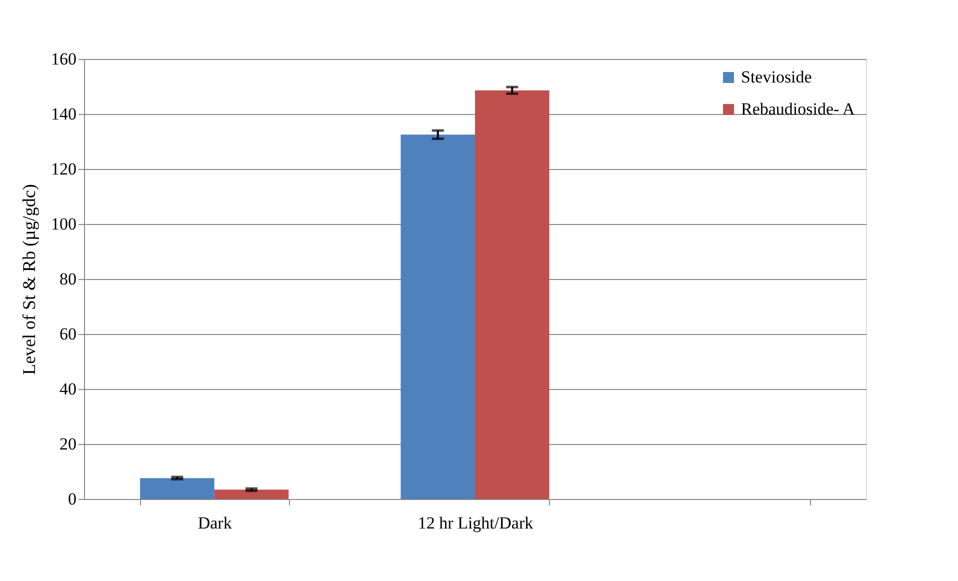 The image size is (958, 581). What do you see at coordinates (68, 334) in the screenshot?
I see `y-tick-label: 60` at bounding box center [68, 334].